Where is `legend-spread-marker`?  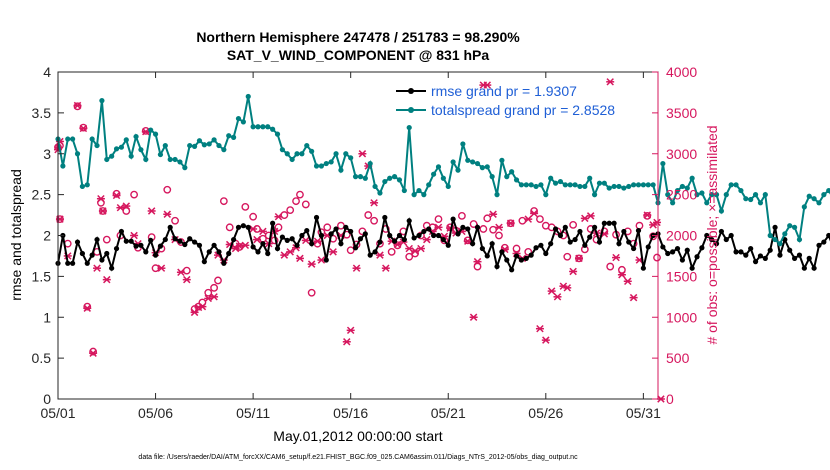
legend-spread-marker is located at coordinates (411, 110).